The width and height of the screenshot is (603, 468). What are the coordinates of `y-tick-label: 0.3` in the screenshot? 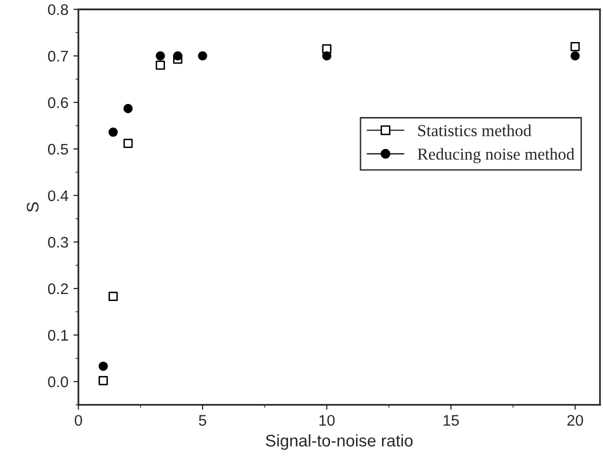 It's located at (58, 242).